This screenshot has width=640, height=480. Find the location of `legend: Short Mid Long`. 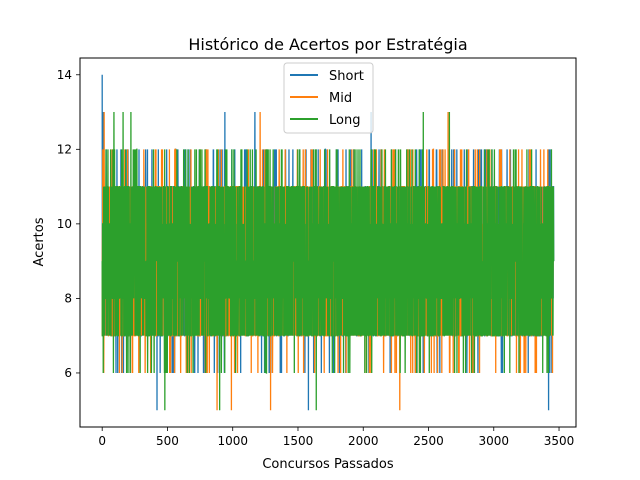

legend: Short Mid Long is located at coordinates (328, 98).